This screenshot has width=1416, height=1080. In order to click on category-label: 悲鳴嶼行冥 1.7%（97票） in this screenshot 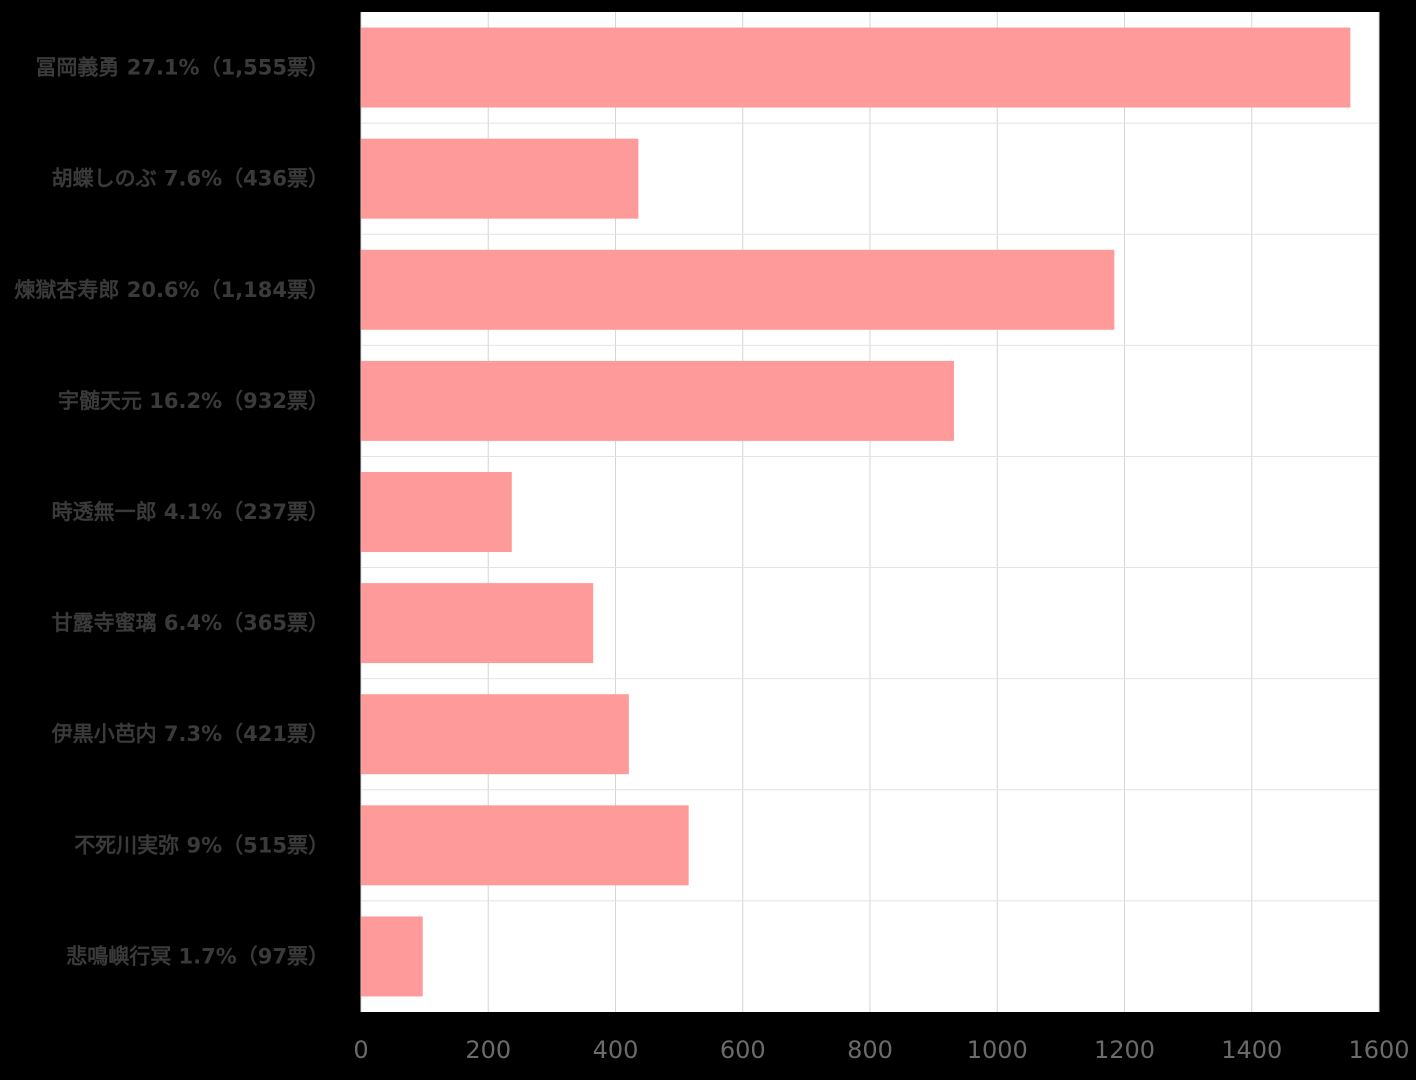, I will do `click(197, 956)`.